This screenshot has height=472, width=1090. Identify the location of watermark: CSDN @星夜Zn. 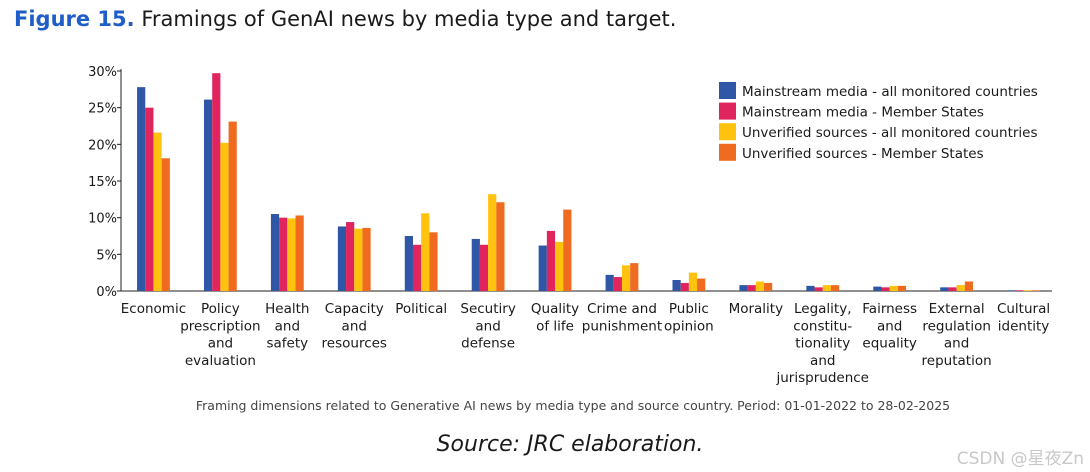
(1020, 459).